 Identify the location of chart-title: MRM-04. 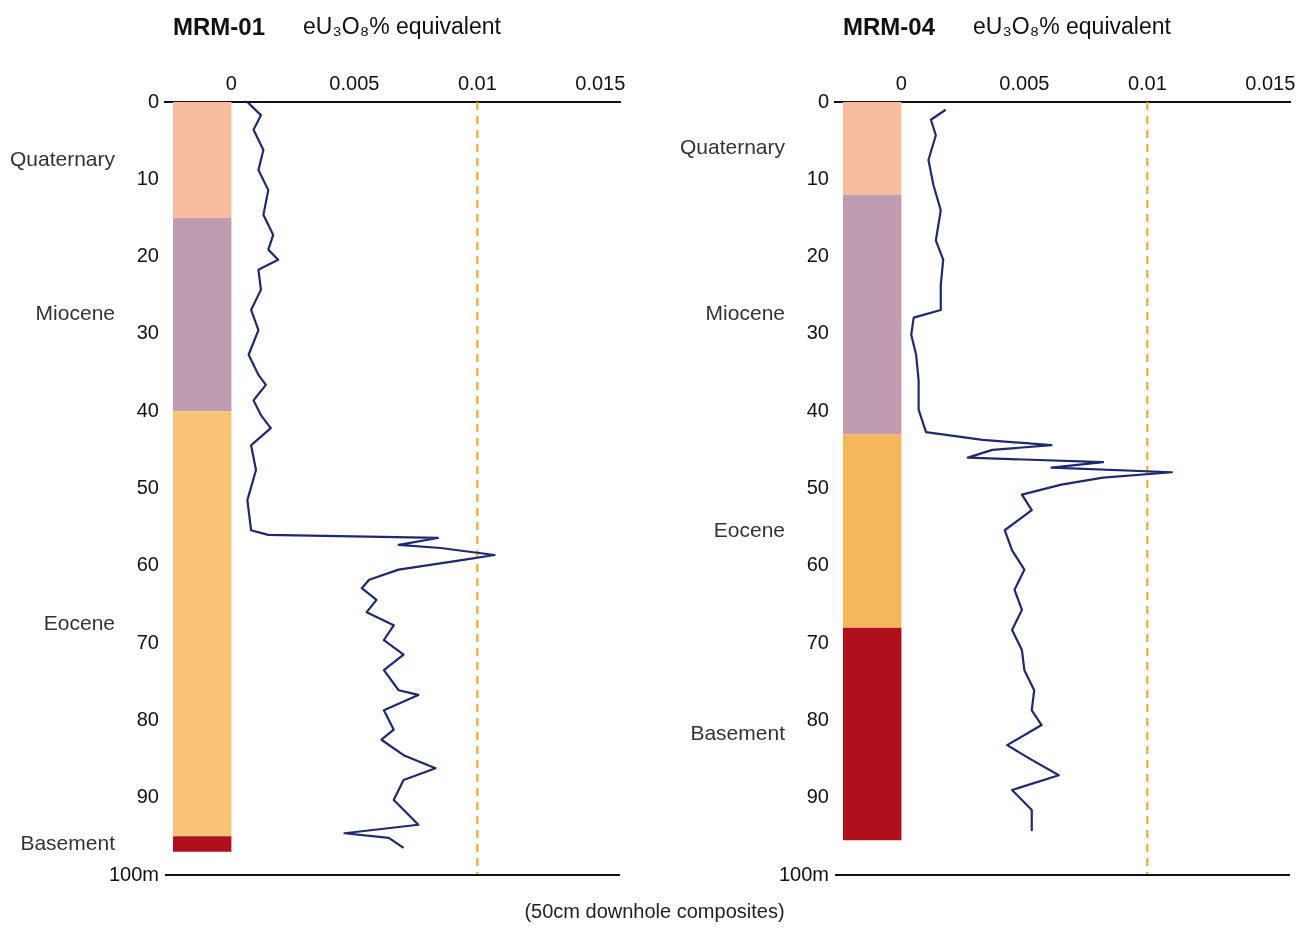
(889, 26).